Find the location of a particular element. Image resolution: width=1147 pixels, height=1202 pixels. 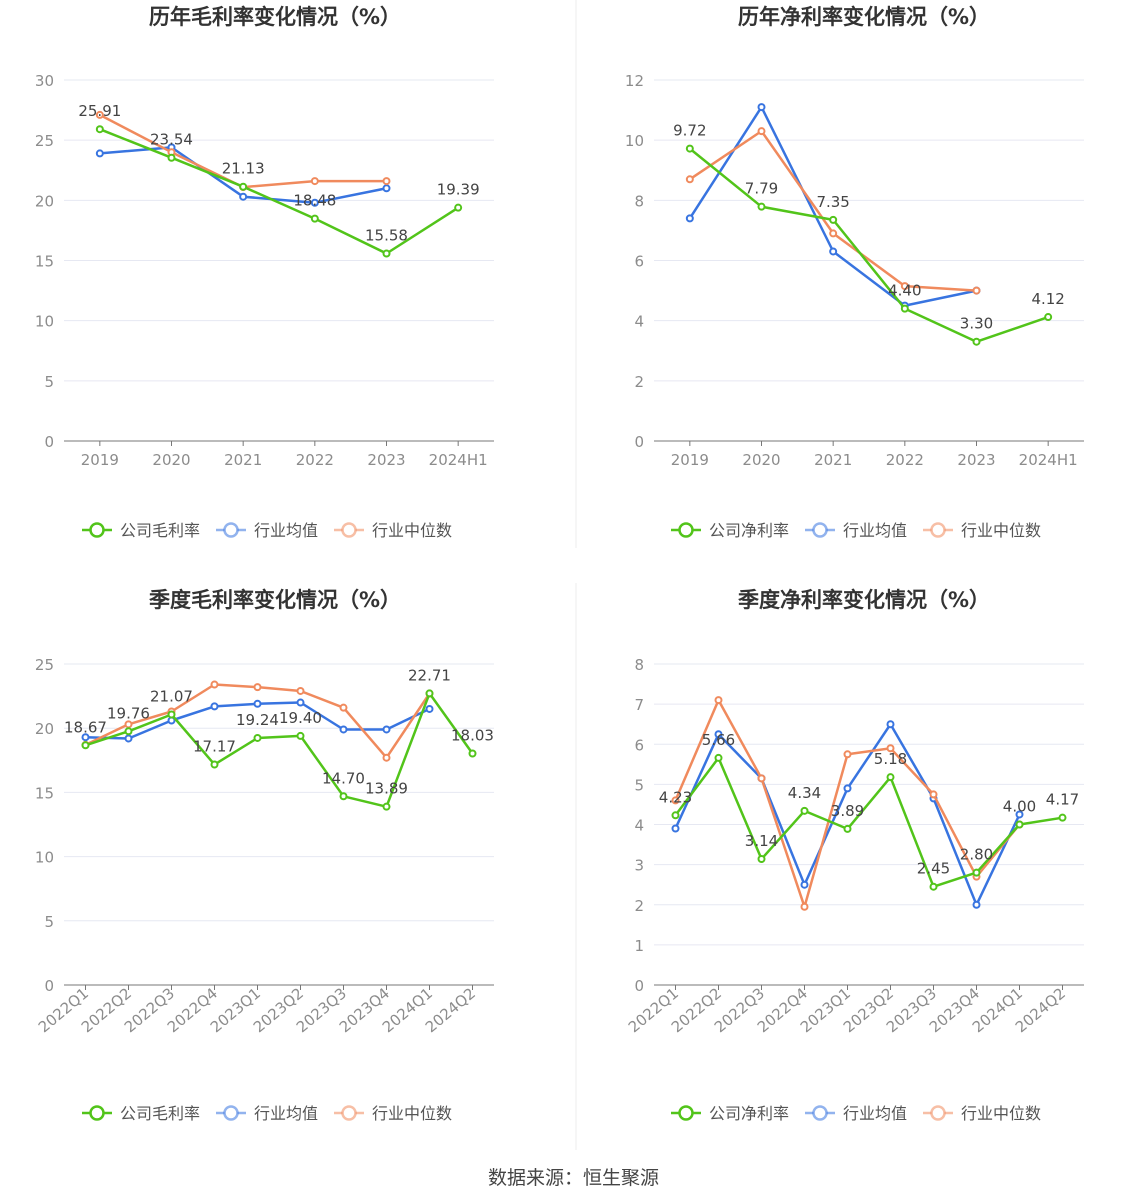

data-label: 17.17 is located at coordinates (214, 747).